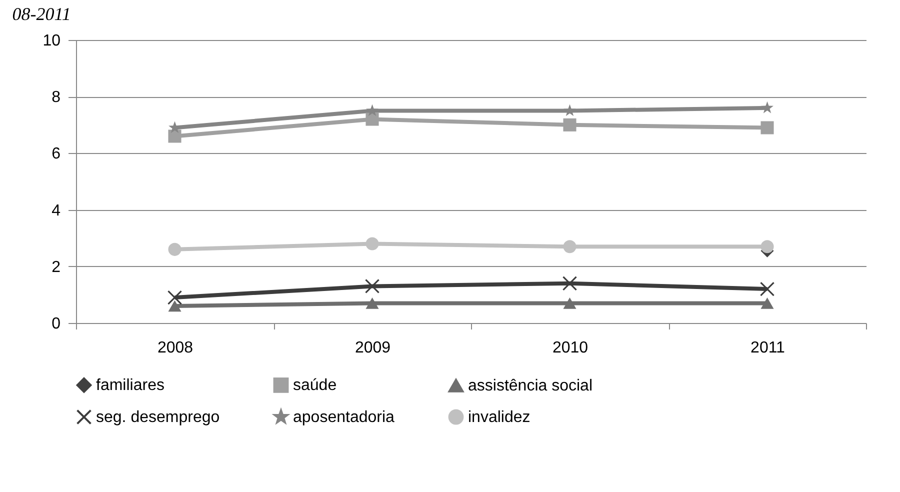 Image resolution: width=900 pixels, height=492 pixels. I want to click on legend-label: familiares, so click(130, 385).